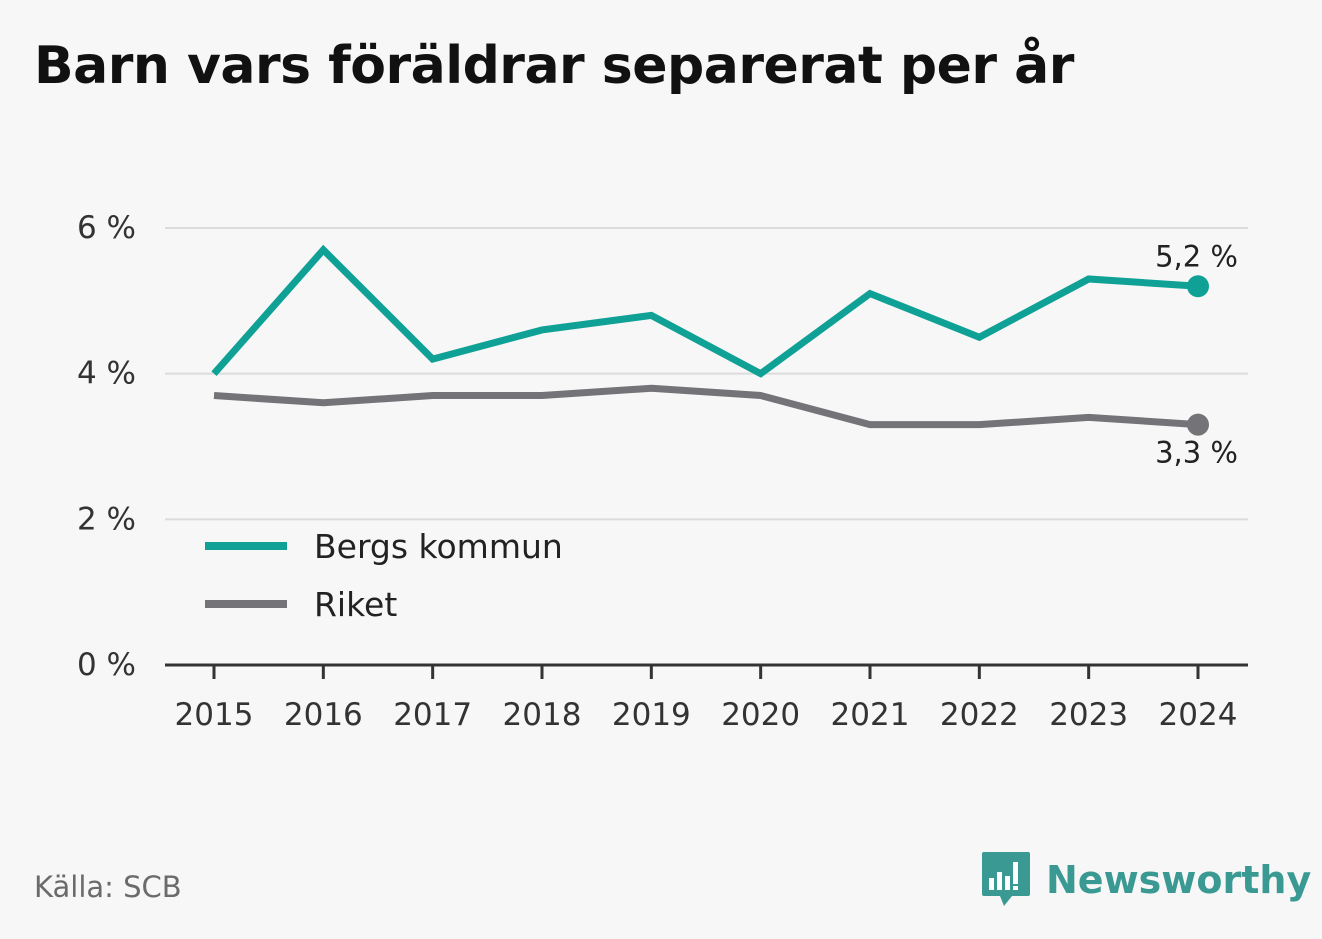  I want to click on y-tick-label: 6 %, so click(106, 228).